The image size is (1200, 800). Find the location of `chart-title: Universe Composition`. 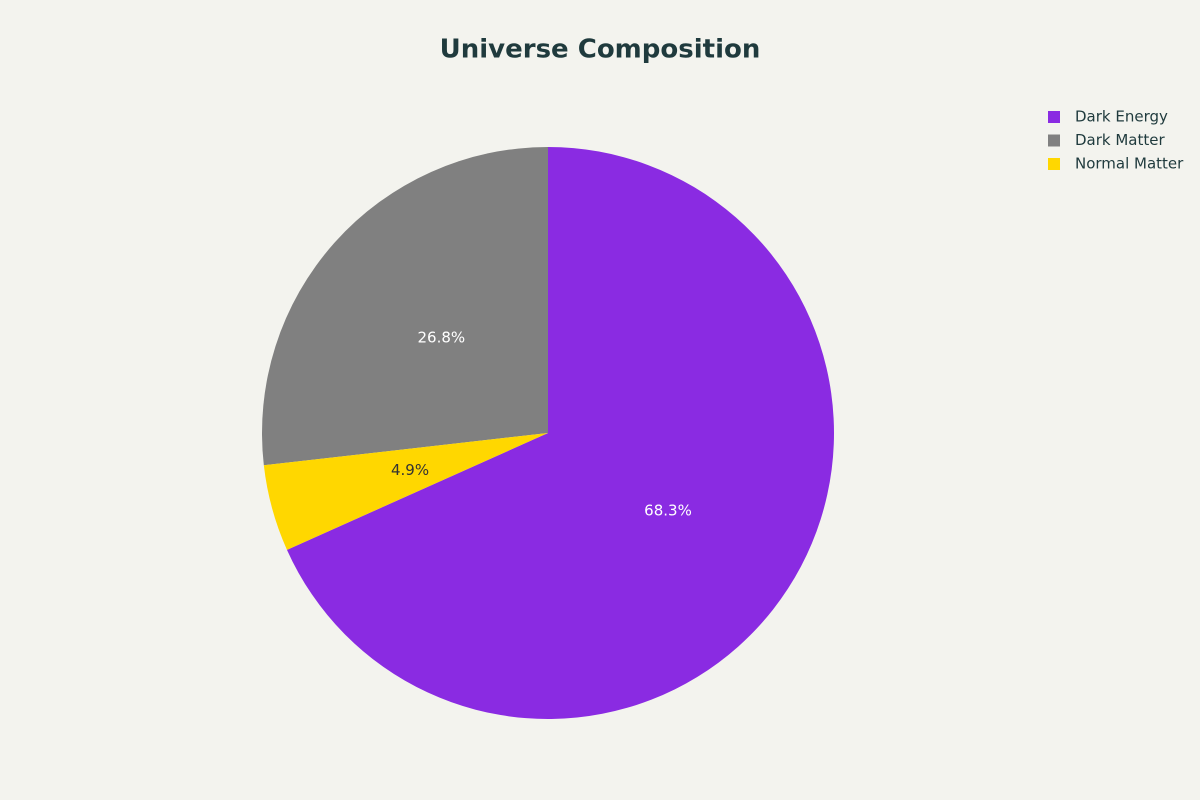

chart-title: Universe Composition is located at coordinates (600, 50).